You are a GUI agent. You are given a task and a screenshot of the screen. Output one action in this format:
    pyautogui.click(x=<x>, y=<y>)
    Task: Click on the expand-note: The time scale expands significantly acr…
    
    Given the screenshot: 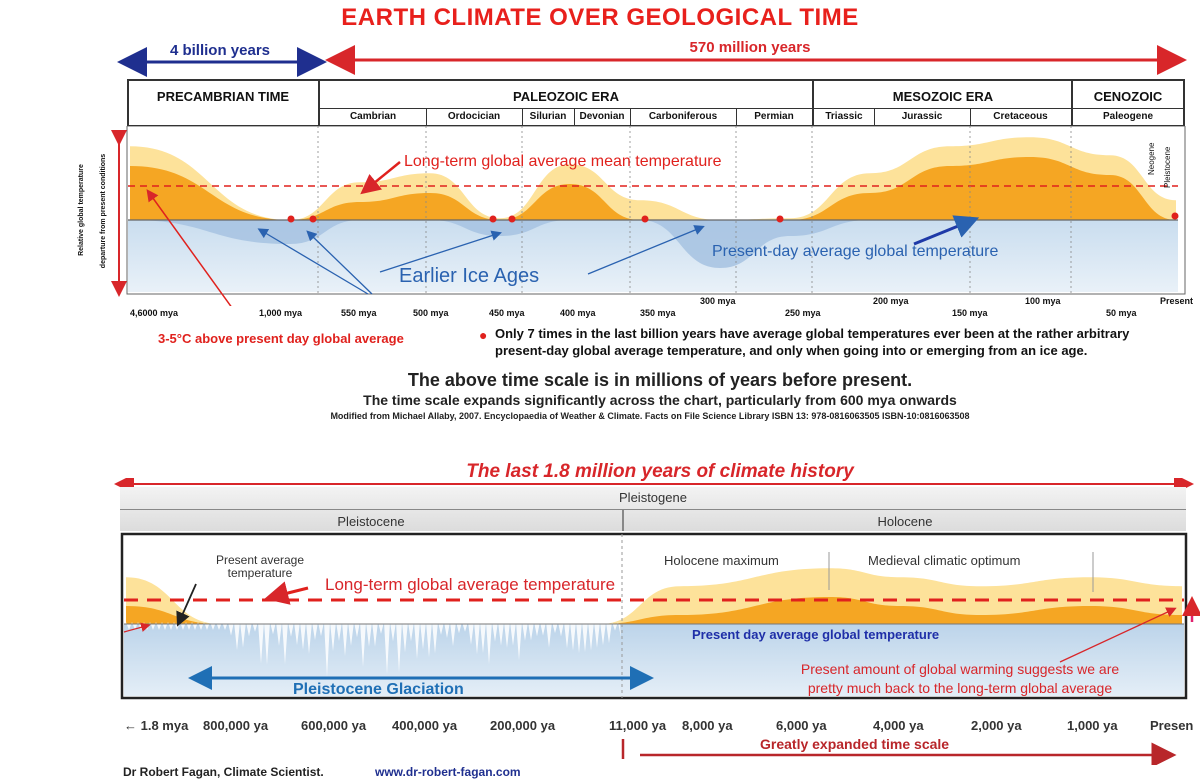 What is the action you would take?
    pyautogui.click(x=660, y=400)
    